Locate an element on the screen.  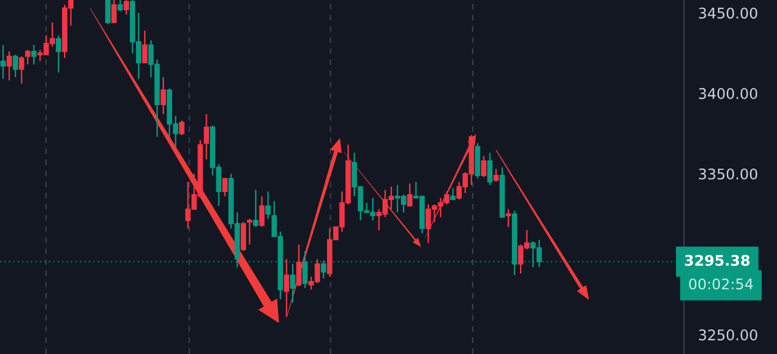
y-tick-label: 3450.00 is located at coordinates (728, 13).